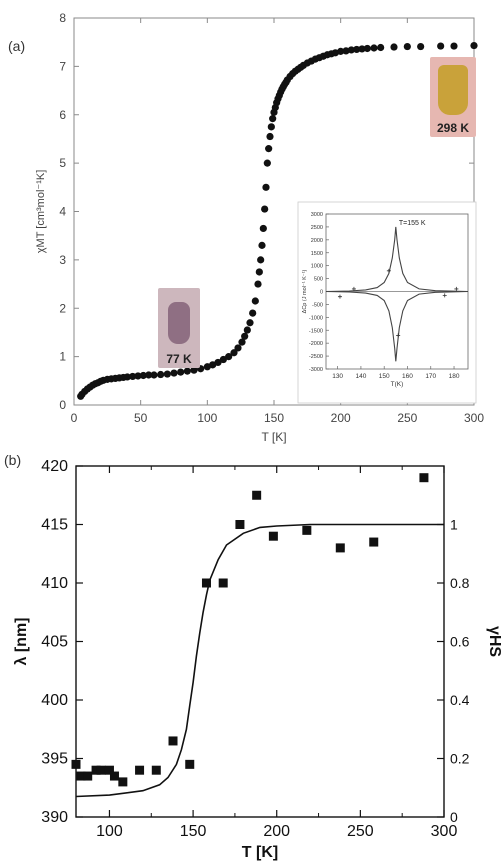 This screenshot has width=504, height=866. I want to click on photo-caption-298k: 298 K, so click(453, 128).